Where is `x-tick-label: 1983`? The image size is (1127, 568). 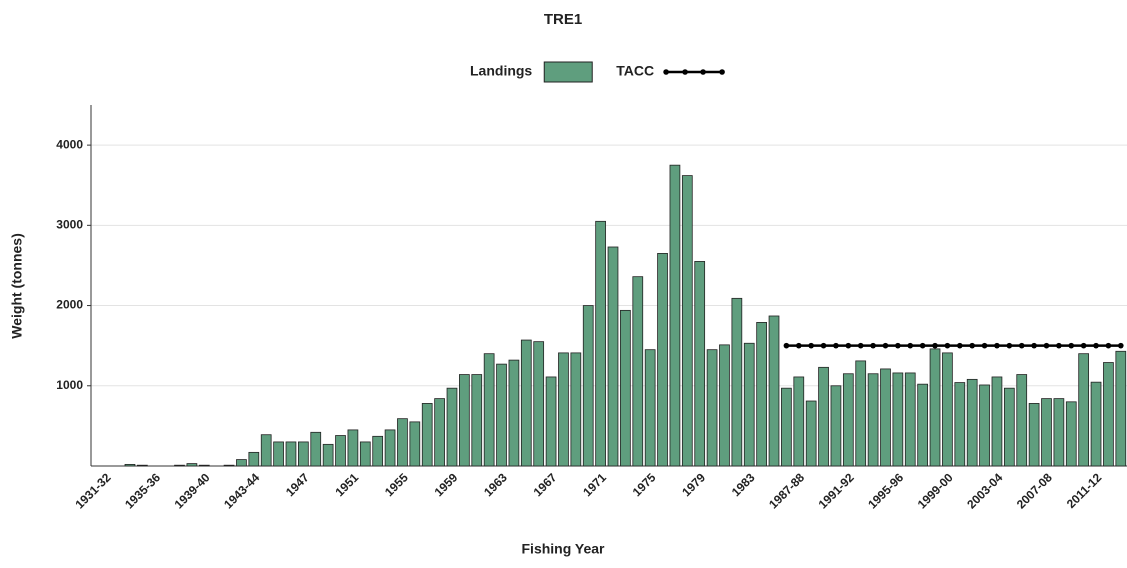
x-tick-label: 1983 is located at coordinates (743, 484).